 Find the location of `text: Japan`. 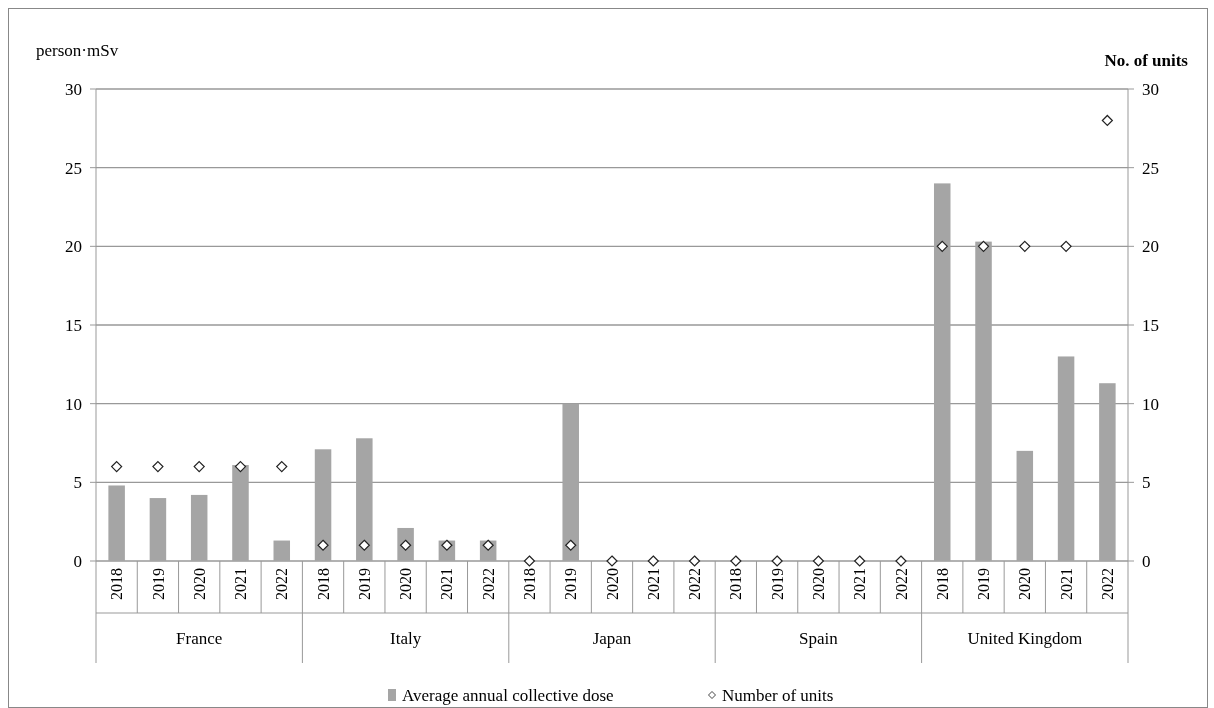

text: Japan is located at coordinates (612, 638).